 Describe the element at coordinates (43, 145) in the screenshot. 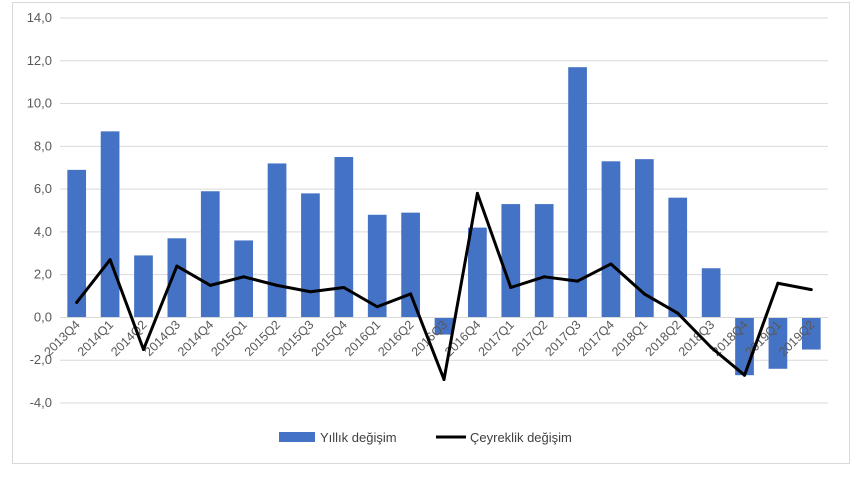

I see `y-tick-label: 8,0` at that location.